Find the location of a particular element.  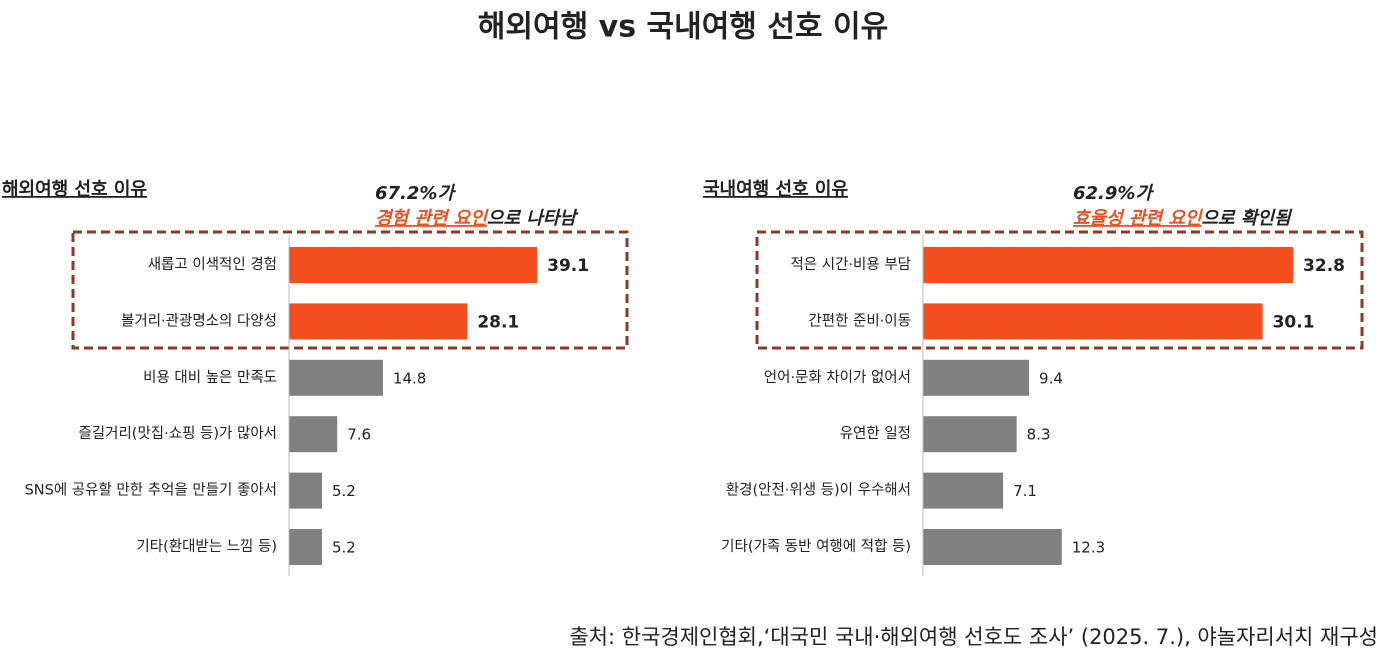

category-label: 새롭고 이색적인 경험 is located at coordinates (212, 264).